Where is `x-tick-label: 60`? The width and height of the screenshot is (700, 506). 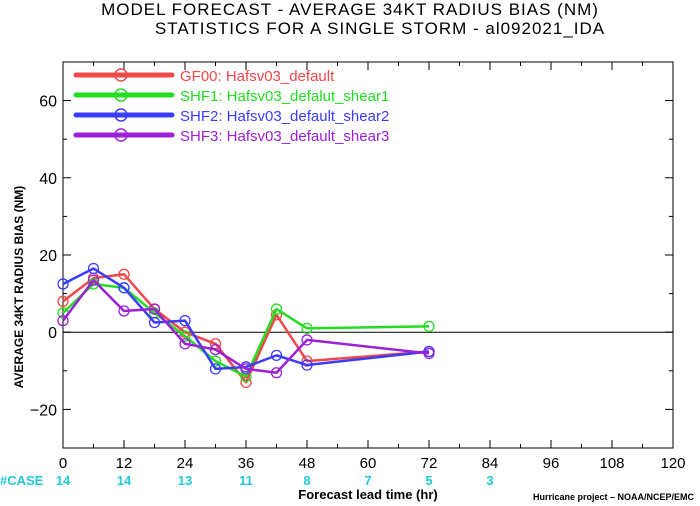 x-tick-label: 60 is located at coordinates (368, 463).